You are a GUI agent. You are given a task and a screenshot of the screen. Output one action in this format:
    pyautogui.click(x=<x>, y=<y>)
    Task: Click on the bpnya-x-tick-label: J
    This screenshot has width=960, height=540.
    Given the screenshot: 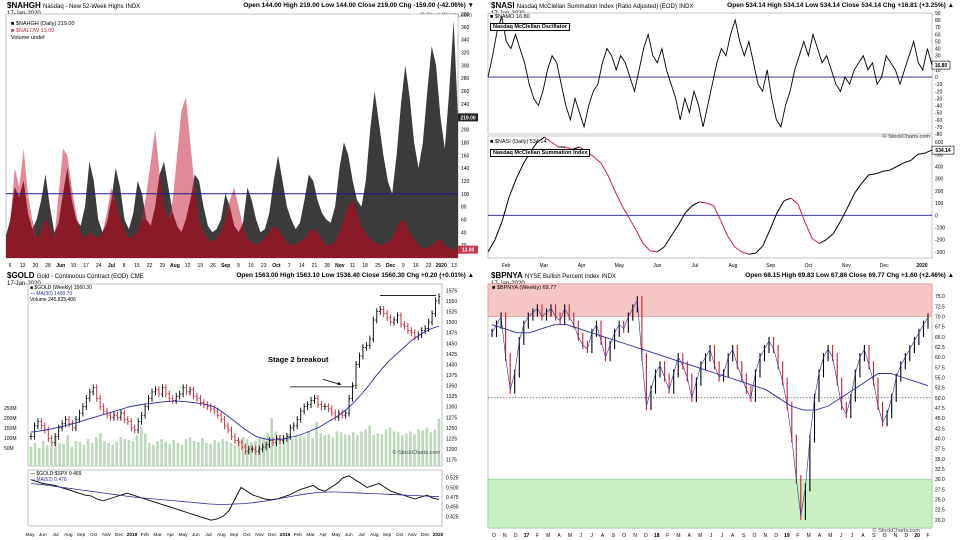 What is the action you would take?
    pyautogui.click(x=591, y=536)
    